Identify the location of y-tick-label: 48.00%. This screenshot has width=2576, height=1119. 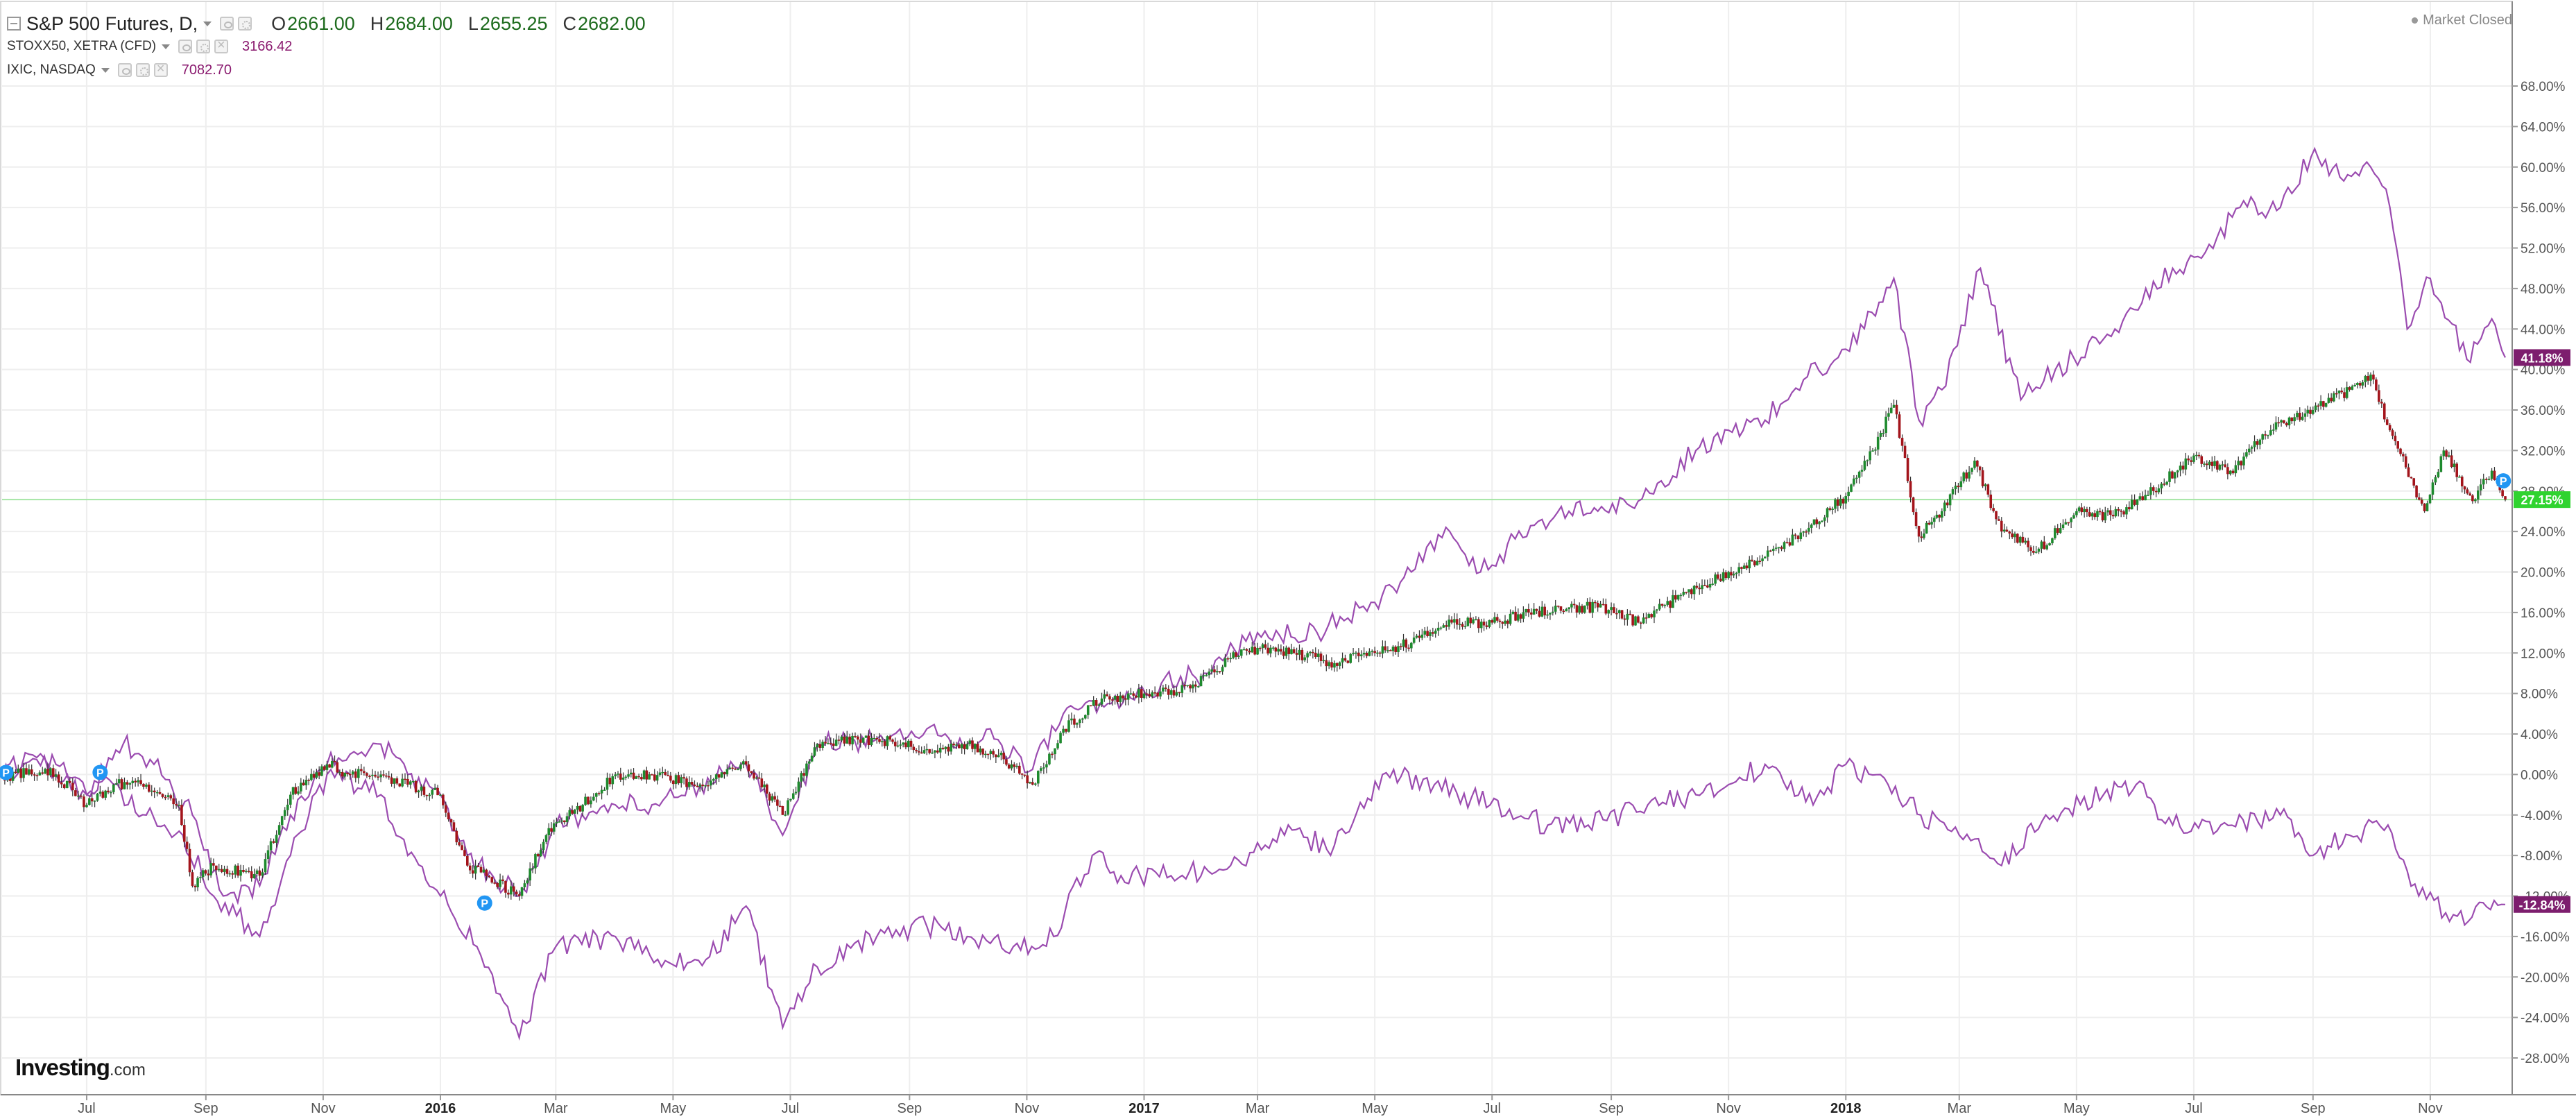
(2543, 289).